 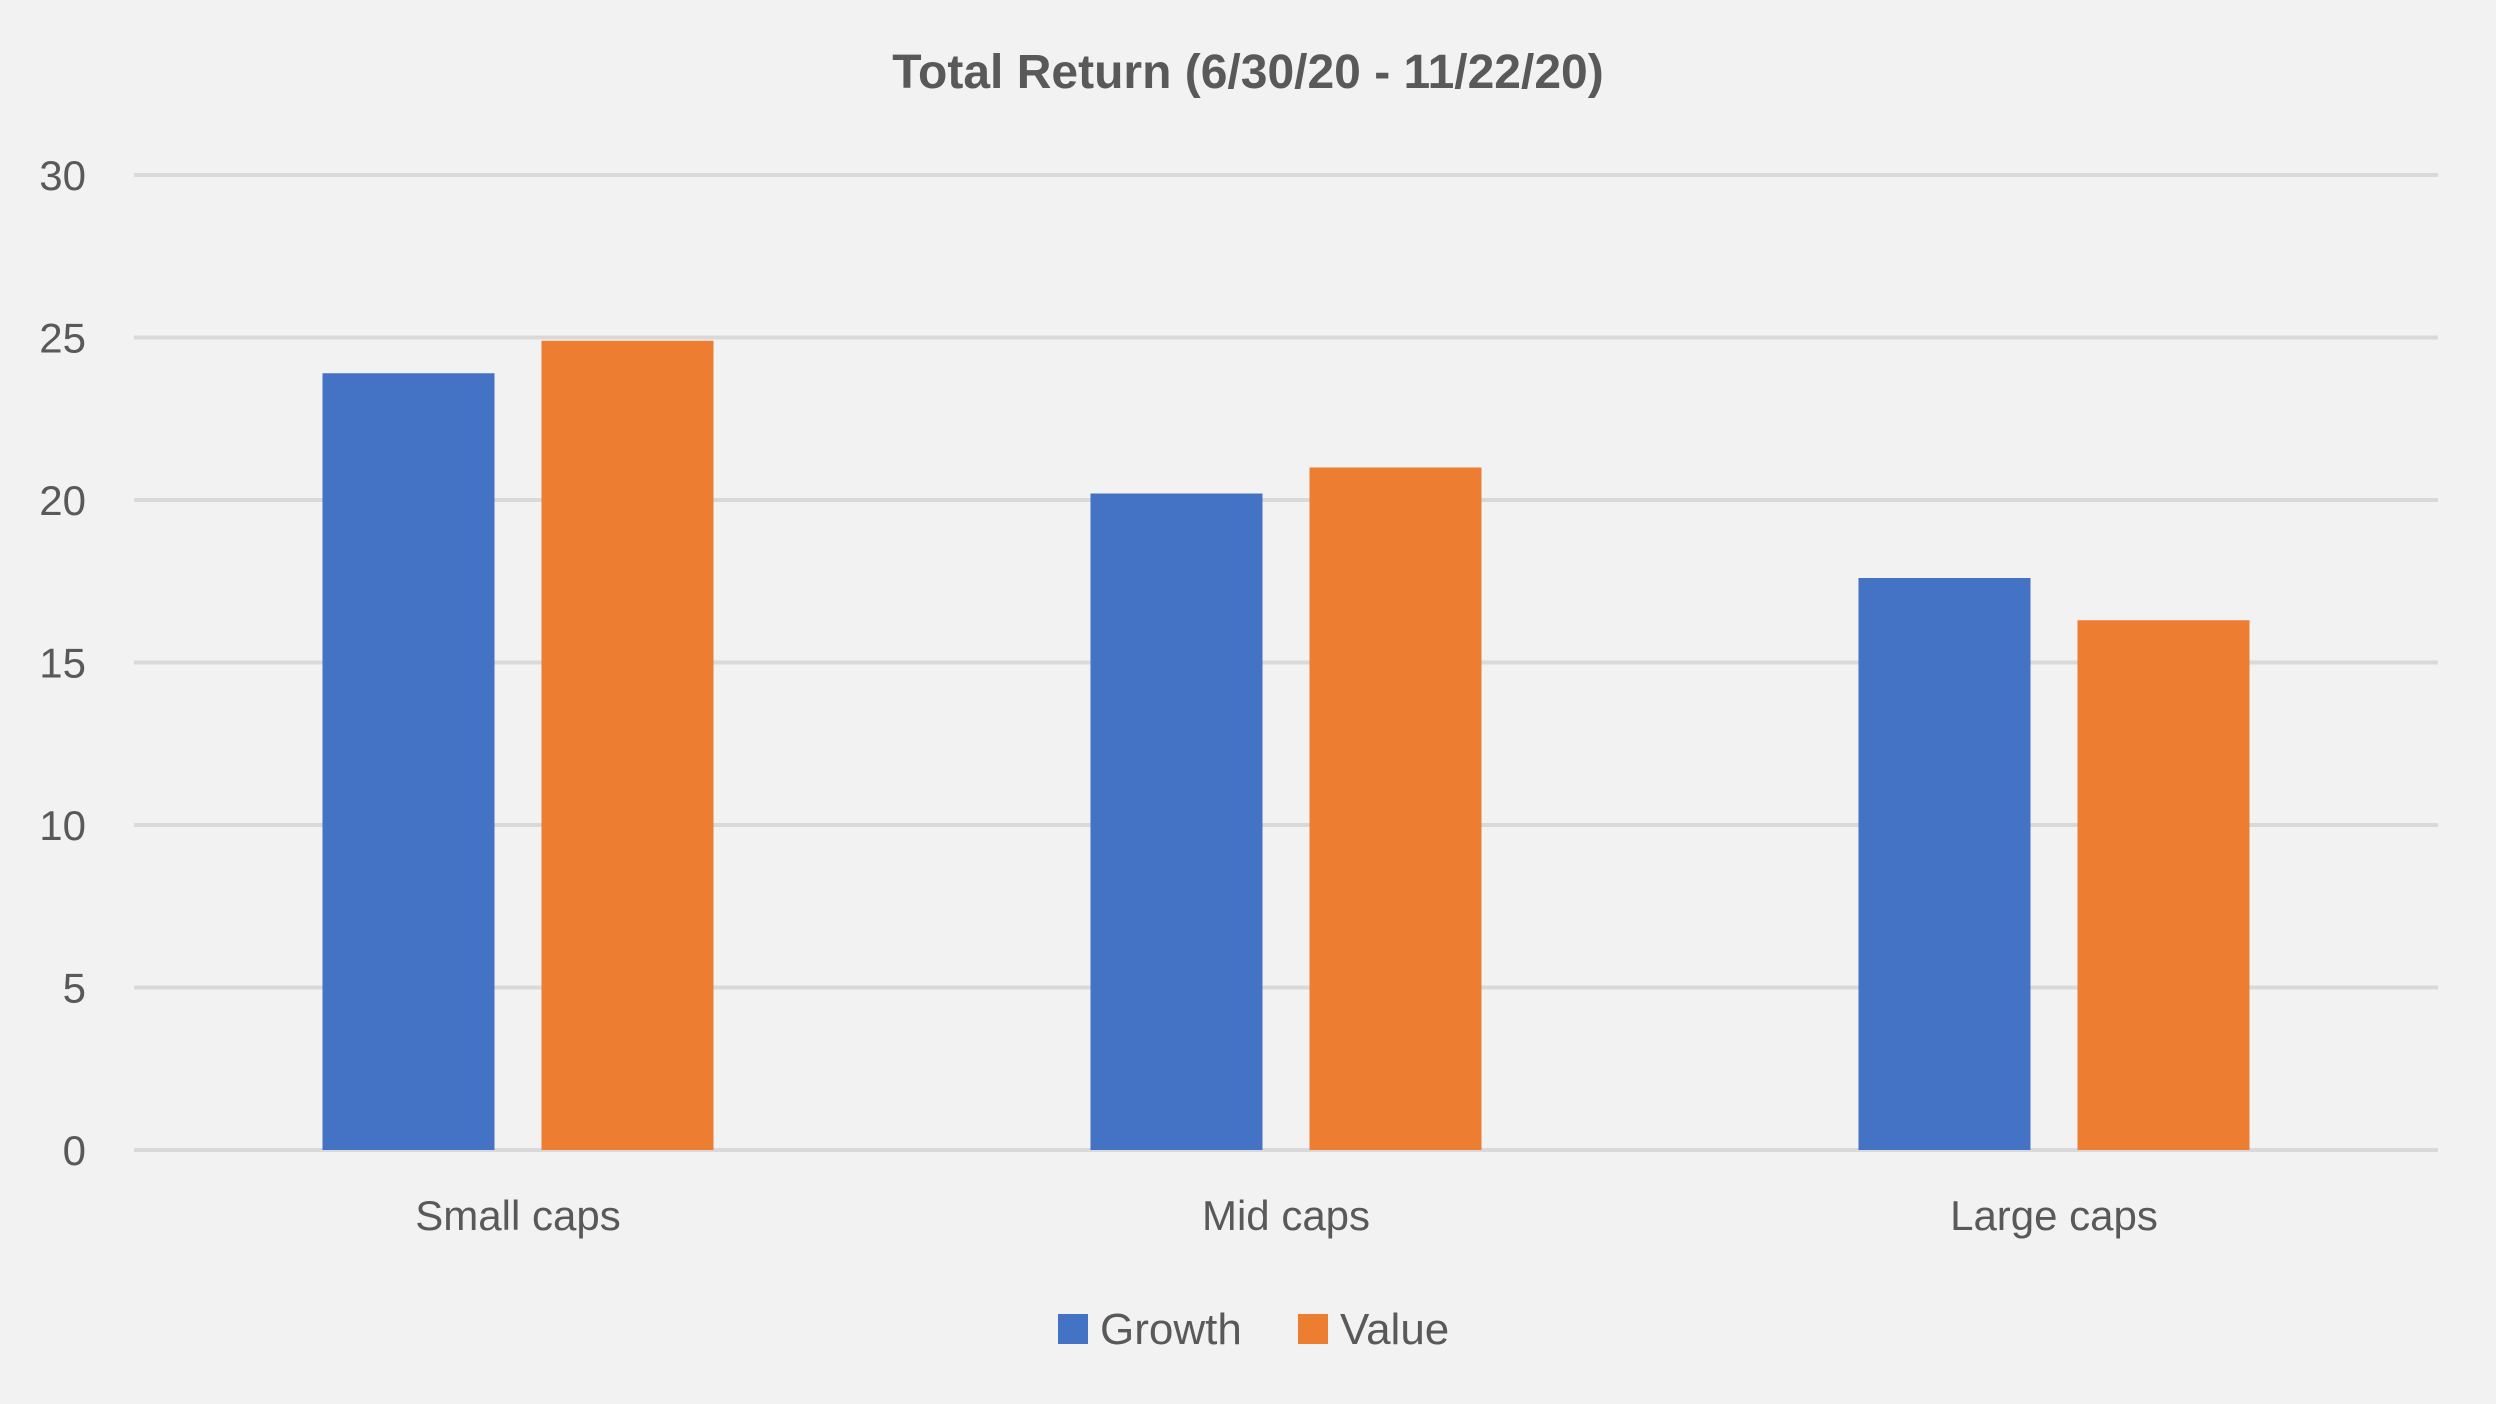 What do you see at coordinates (1395, 808) in the screenshot?
I see `bar-value-mid-caps` at bounding box center [1395, 808].